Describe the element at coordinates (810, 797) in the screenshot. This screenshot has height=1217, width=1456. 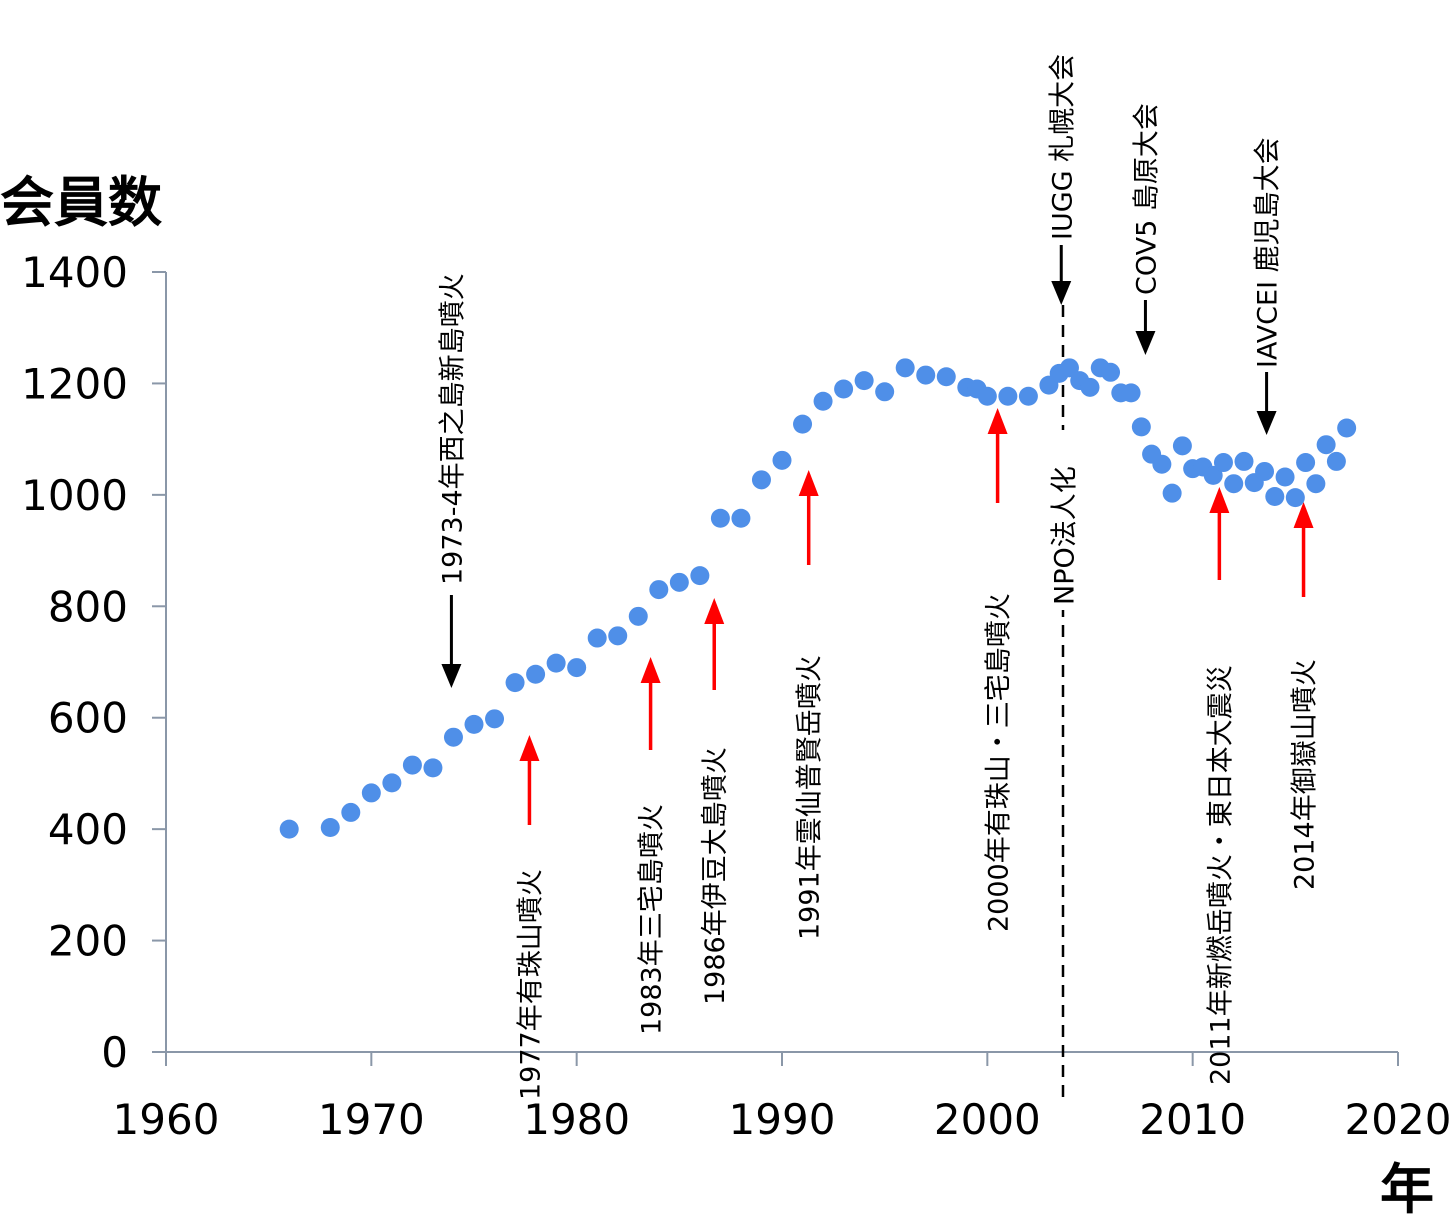
I see `event-label: 1991年雲仙普賢岳噴火` at that location.